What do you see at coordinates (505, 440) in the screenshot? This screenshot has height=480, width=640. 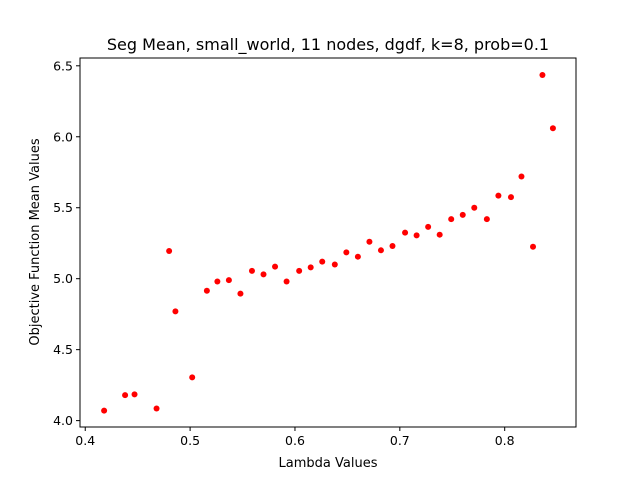 I see `x-tick-label-4: 0.8` at bounding box center [505, 440].